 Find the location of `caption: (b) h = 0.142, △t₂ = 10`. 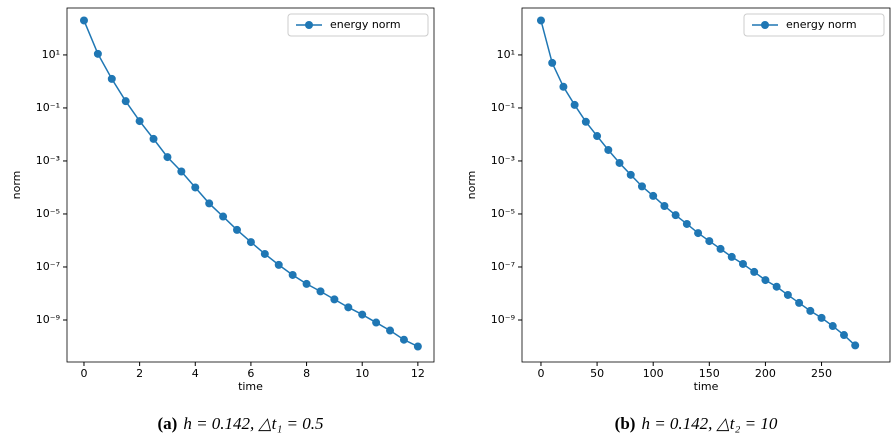

caption: (b) h = 0.142, △t₂ = 10 is located at coordinates (696, 423).